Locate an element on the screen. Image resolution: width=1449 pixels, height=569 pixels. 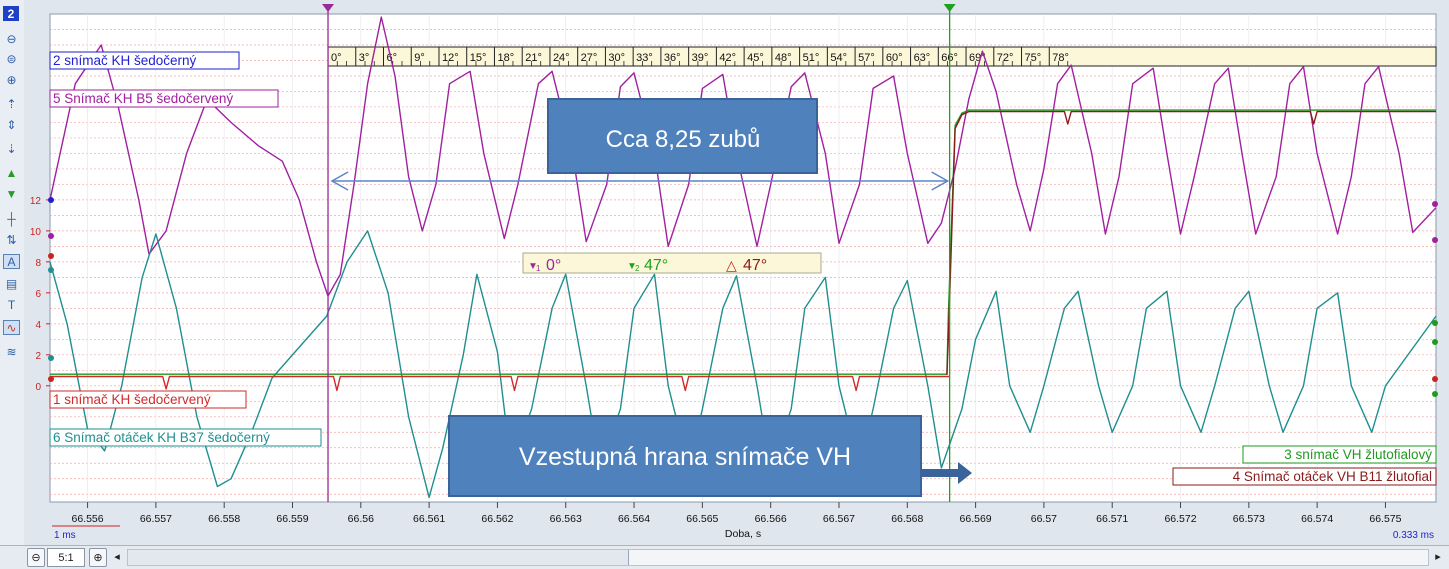
expand-vertical-button: ⇕ is located at coordinates (11, 124).